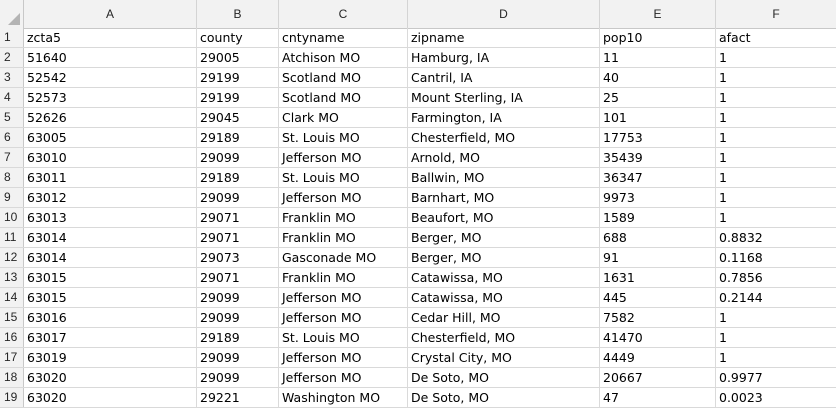  What do you see at coordinates (12, 377) in the screenshot?
I see `row-number: 18` at bounding box center [12, 377].